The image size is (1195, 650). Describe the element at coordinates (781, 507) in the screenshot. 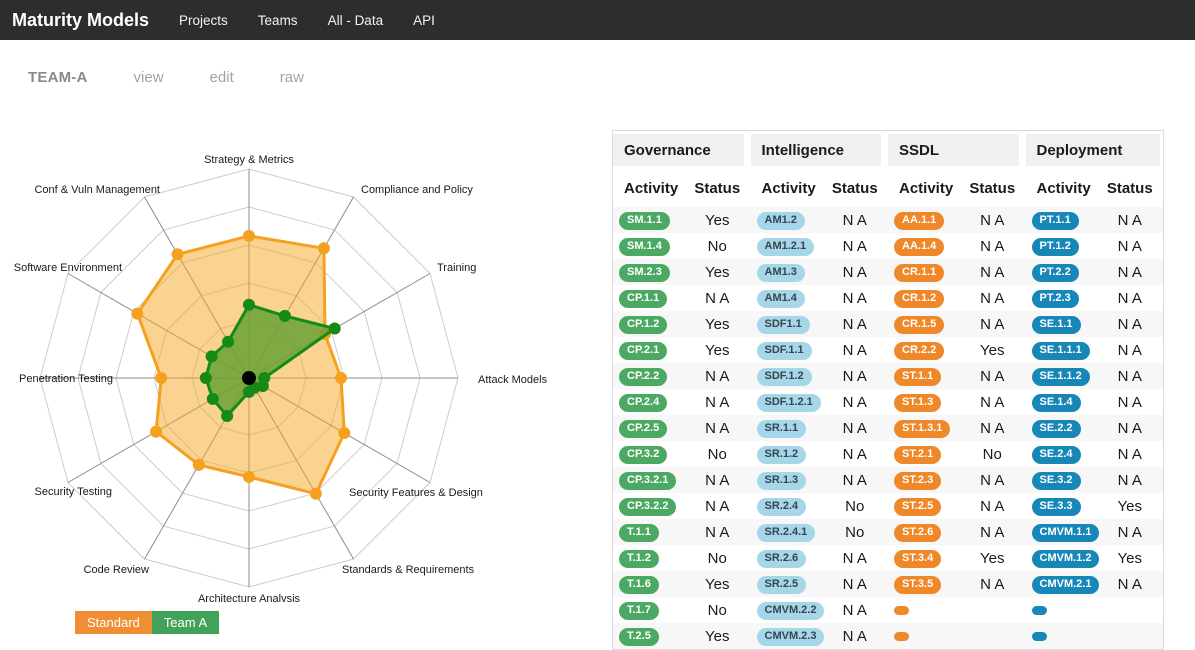

I see `activity-badge: SR.2.4` at that location.